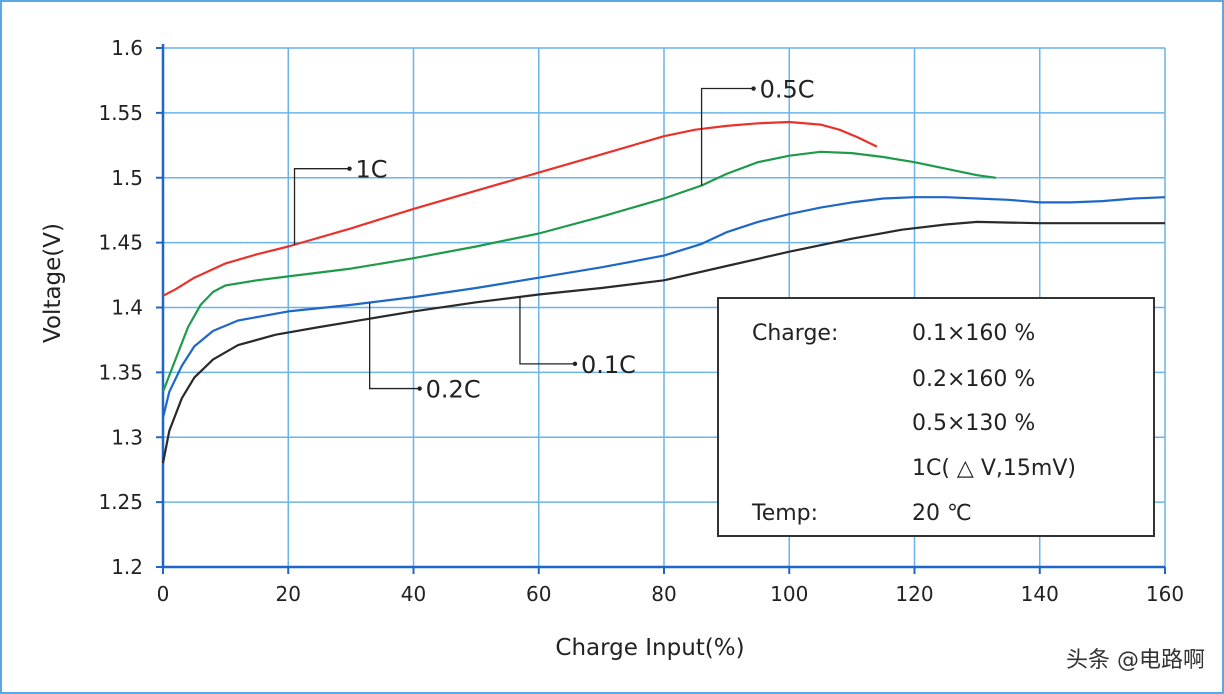 Image resolution: width=1224 pixels, height=694 pixels. What do you see at coordinates (1040, 594) in the screenshot?
I see `x-tick-label: 140` at bounding box center [1040, 594].